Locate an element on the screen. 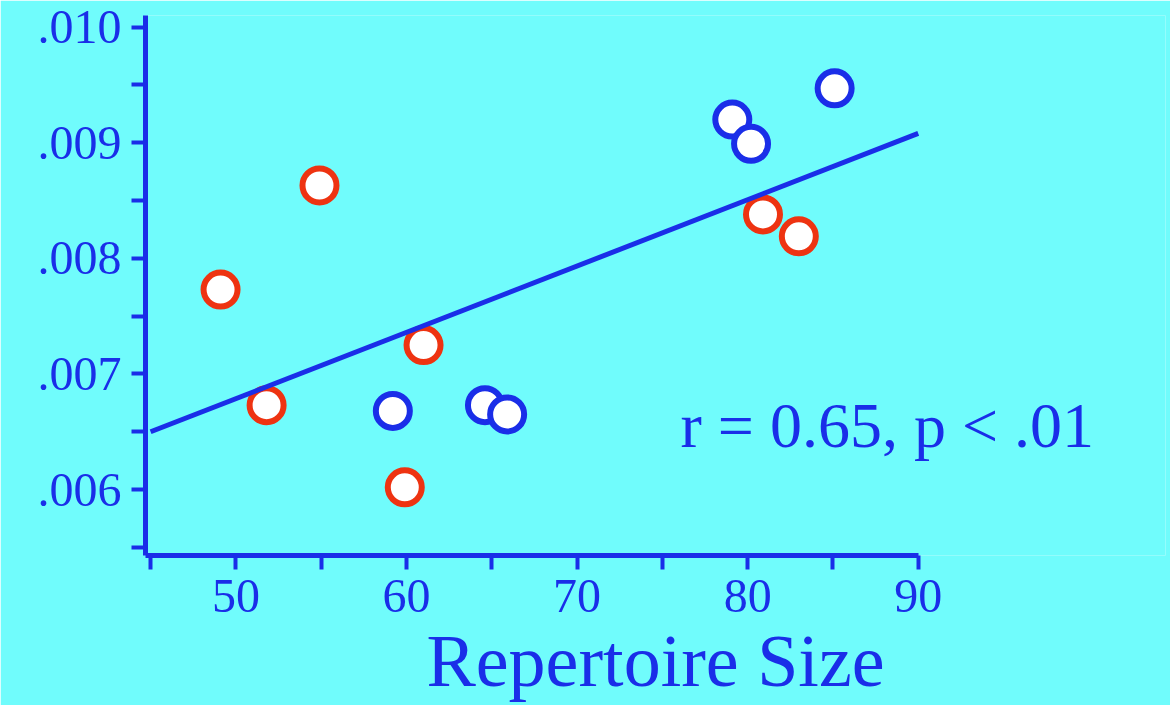 Image resolution: width=1170 pixels, height=705 pixels. x-tick-label: 60 is located at coordinates (406, 595).